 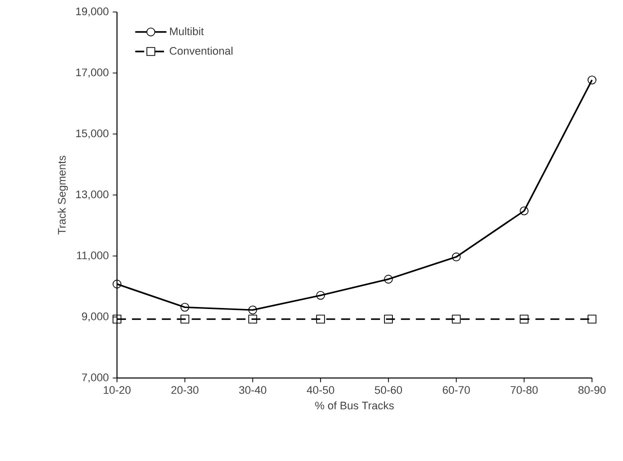 I want to click on x-tick-label: 60-70, so click(x=456, y=390).